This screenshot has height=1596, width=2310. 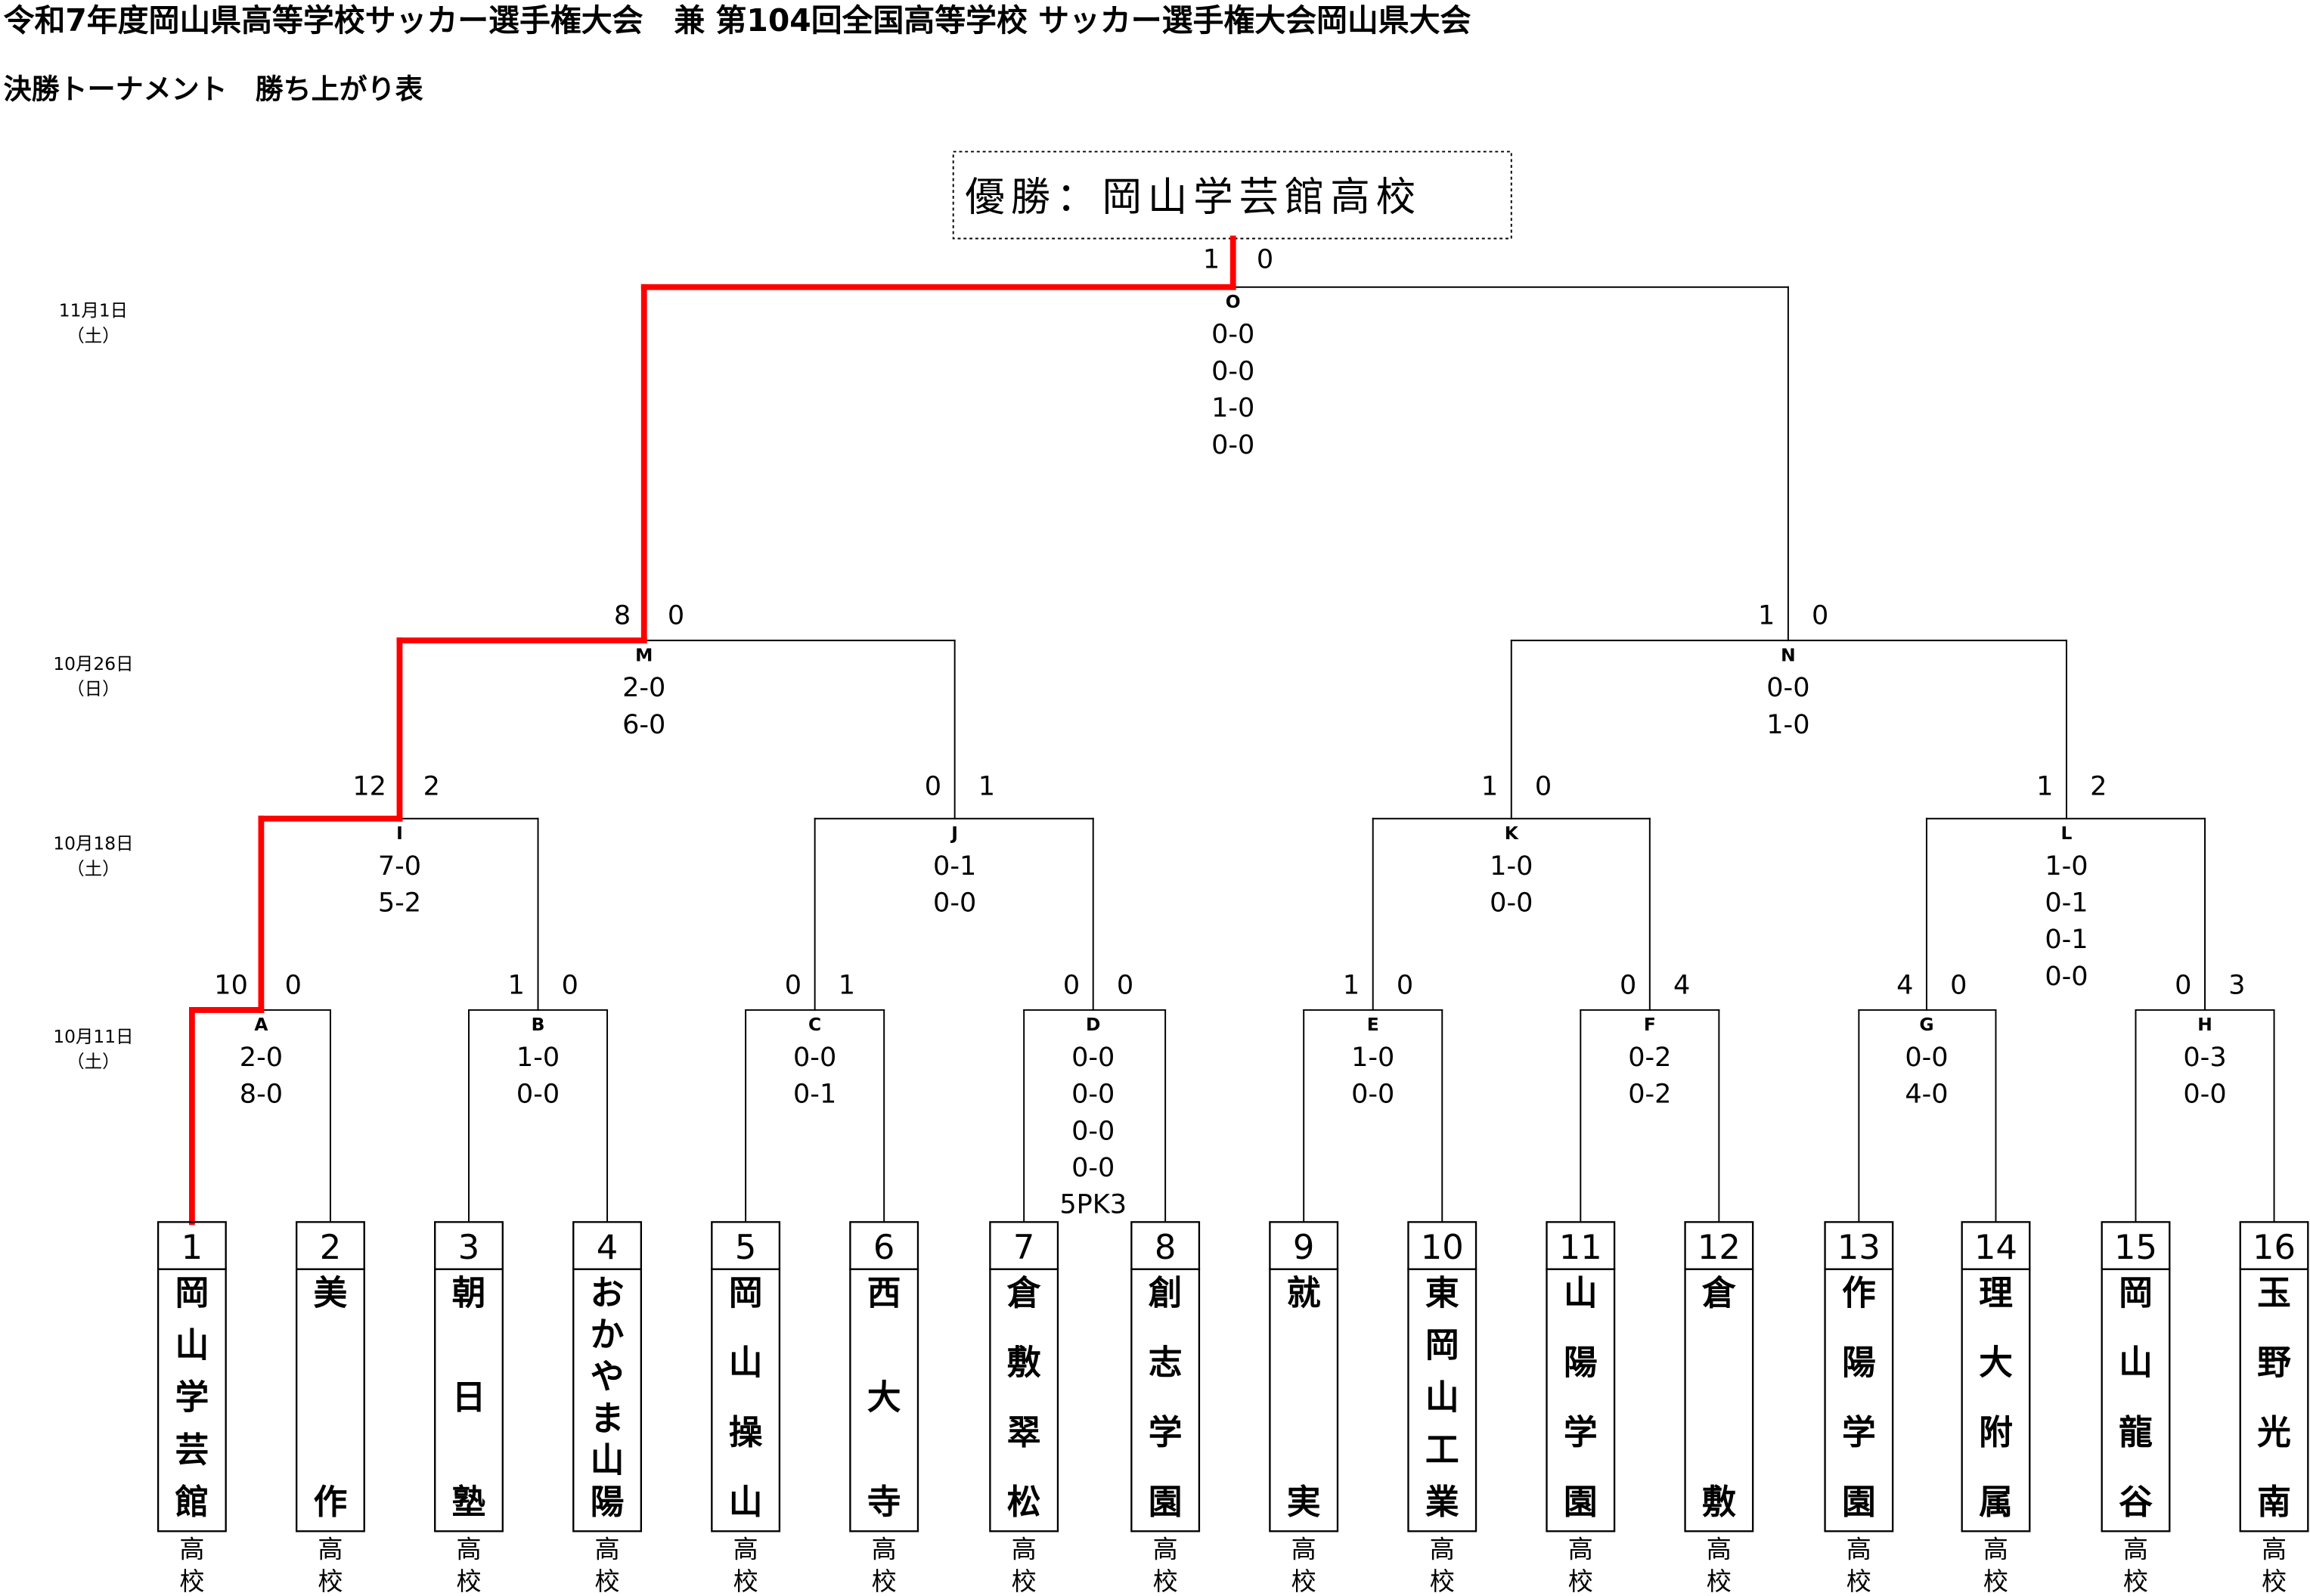 What do you see at coordinates (2274, 1363) in the screenshot?
I see `team-name-char: 野` at bounding box center [2274, 1363].